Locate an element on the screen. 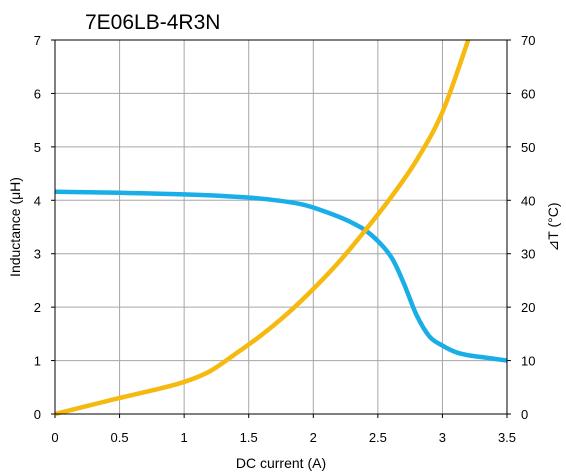 Image resolution: width=566 pixels, height=476 pixels. y-right-tick-label-7: 70 is located at coordinates (528, 40).